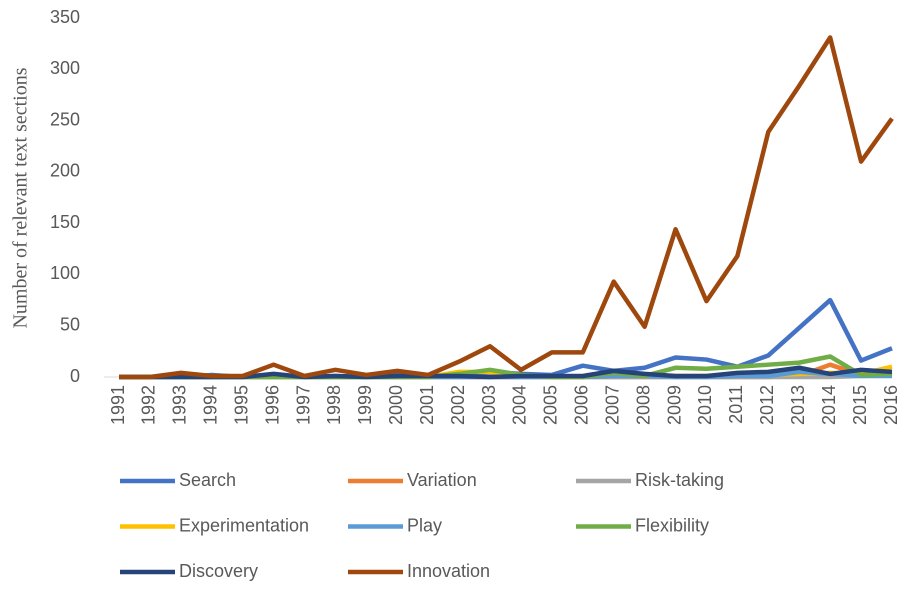 The width and height of the screenshot is (899, 590). Describe the element at coordinates (65, 222) in the screenshot. I see `y-tick-label: 150` at that location.